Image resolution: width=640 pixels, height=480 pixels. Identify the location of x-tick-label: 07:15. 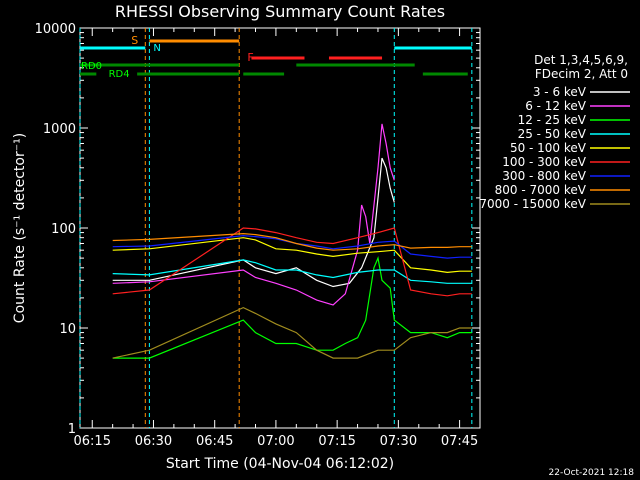
(336, 441).